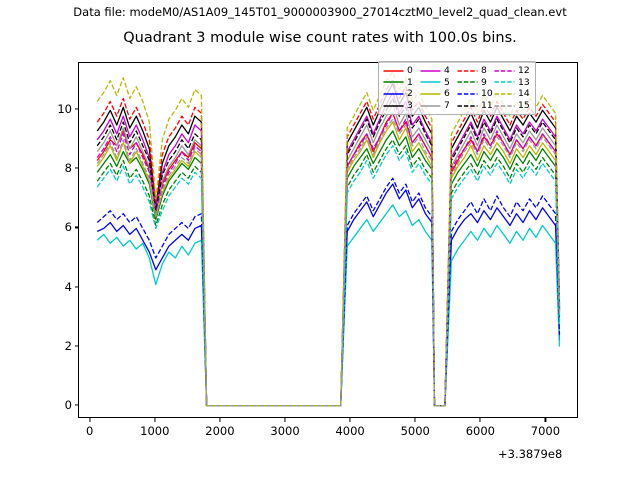 Image resolution: width=640 pixels, height=480 pixels. I want to click on legend-entry-9: 9, so click(475, 83).